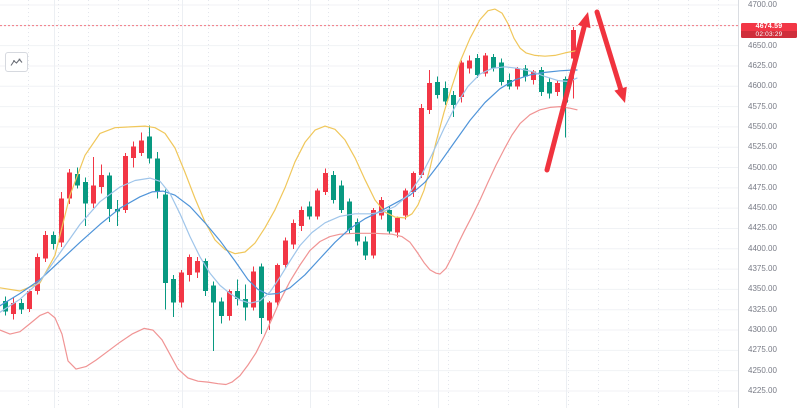 Image resolution: width=800 pixels, height=408 pixels. Describe the element at coordinates (762, 309) in the screenshot. I see `price-axis-label: 4325.00` at that location.